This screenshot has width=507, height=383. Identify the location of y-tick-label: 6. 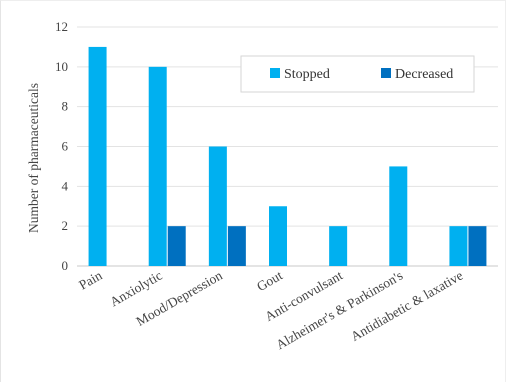
(65, 146).